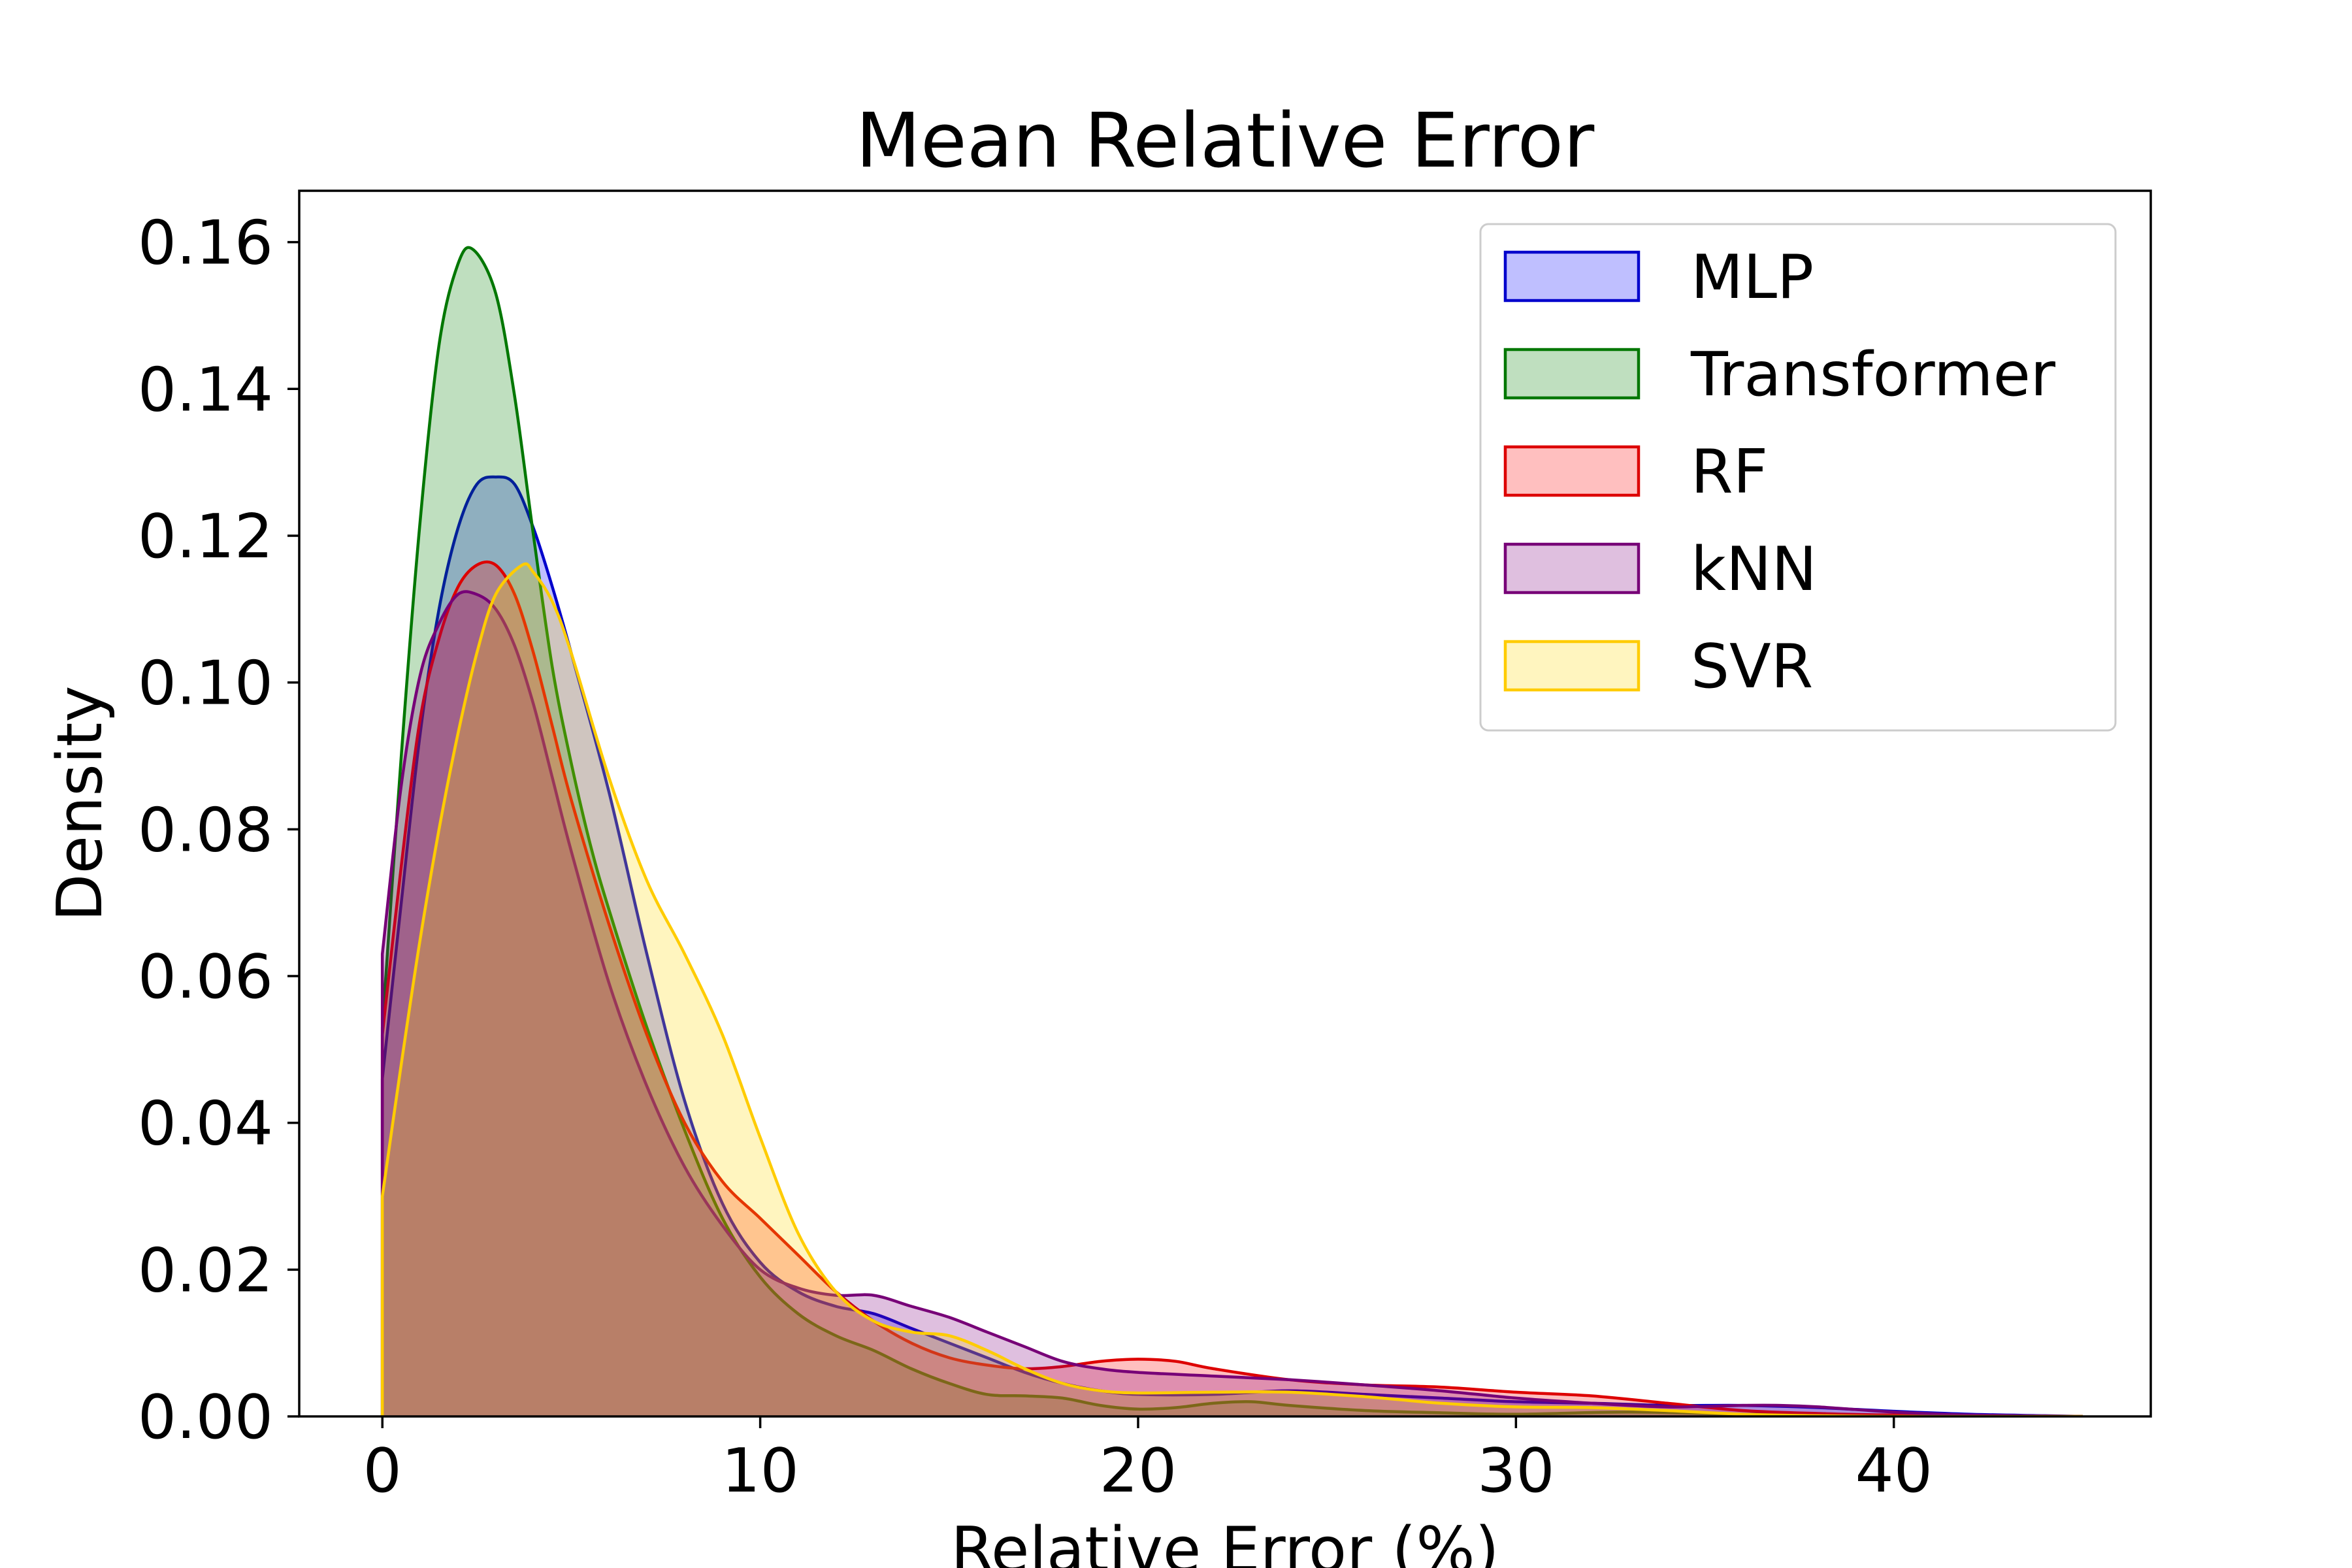 The image size is (2352, 1568). What do you see at coordinates (1572, 471) in the screenshot?
I see `legend-swatch-rf` at bounding box center [1572, 471].